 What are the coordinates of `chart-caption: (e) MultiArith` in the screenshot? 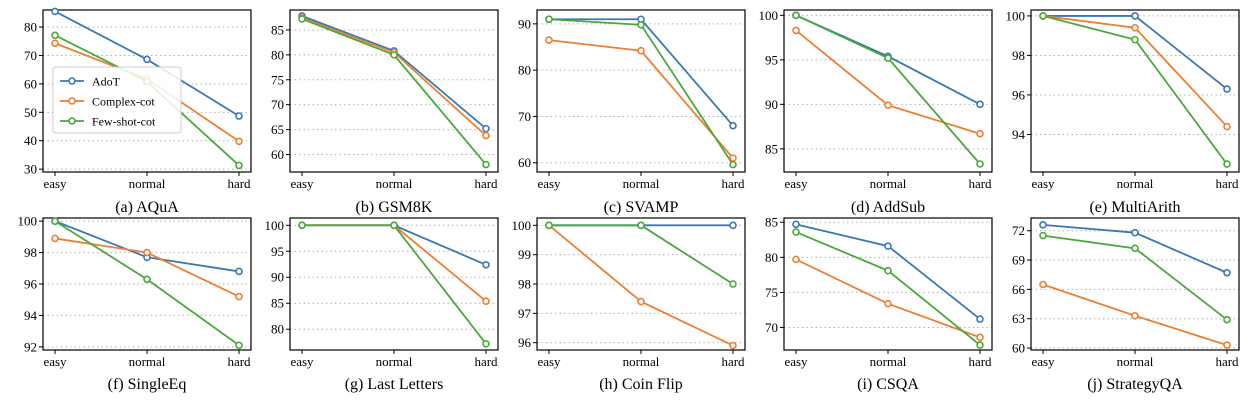 It's located at (1134, 207).